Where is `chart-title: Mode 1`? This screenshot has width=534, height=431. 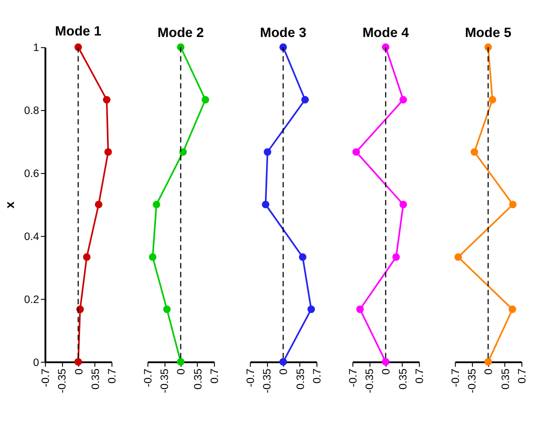 chart-title: Mode 1 is located at coordinates (78, 30).